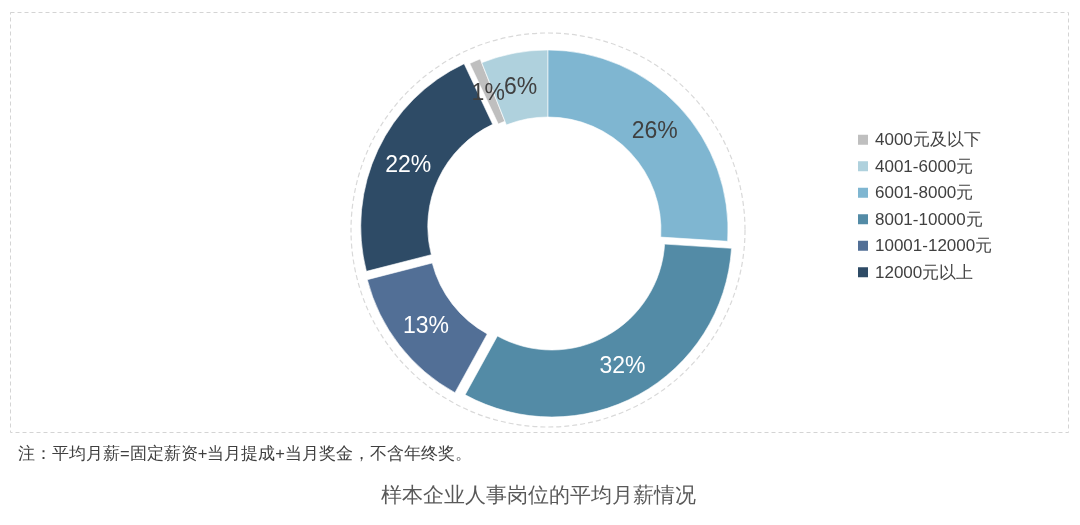  Describe the element at coordinates (538, 494) in the screenshot. I see `title: 样本企业人事岗位的平均月薪情况` at that location.